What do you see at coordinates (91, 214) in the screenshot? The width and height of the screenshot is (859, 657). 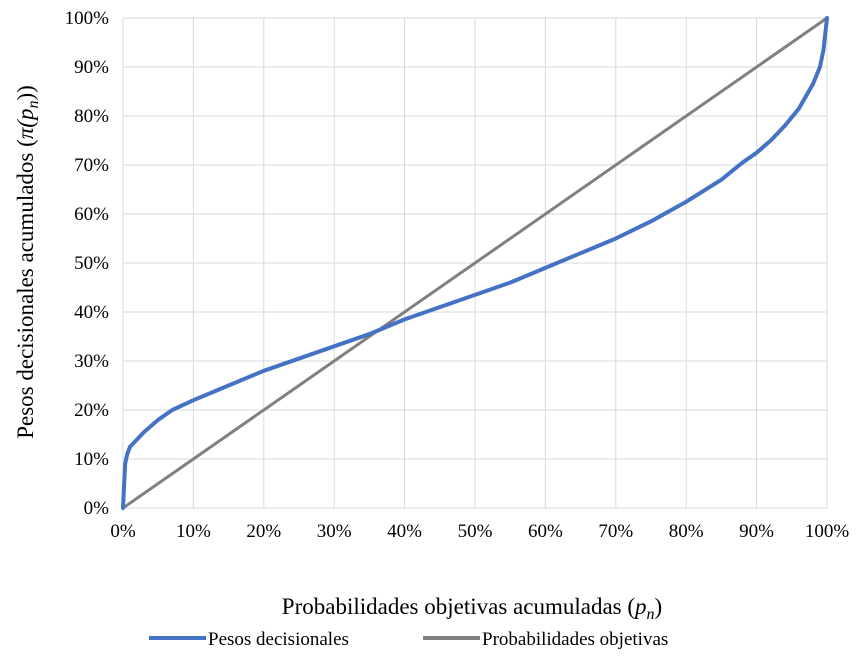 I see `y-tick-label: 60%` at bounding box center [91, 214].